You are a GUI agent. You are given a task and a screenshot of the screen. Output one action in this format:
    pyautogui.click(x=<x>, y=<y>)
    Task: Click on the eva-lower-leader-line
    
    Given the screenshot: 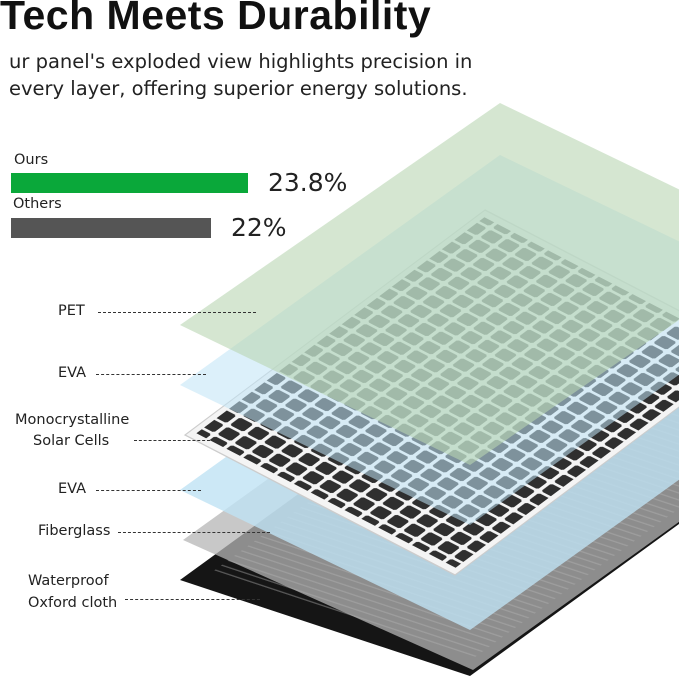 What is the action you would take?
    pyautogui.click(x=148, y=490)
    